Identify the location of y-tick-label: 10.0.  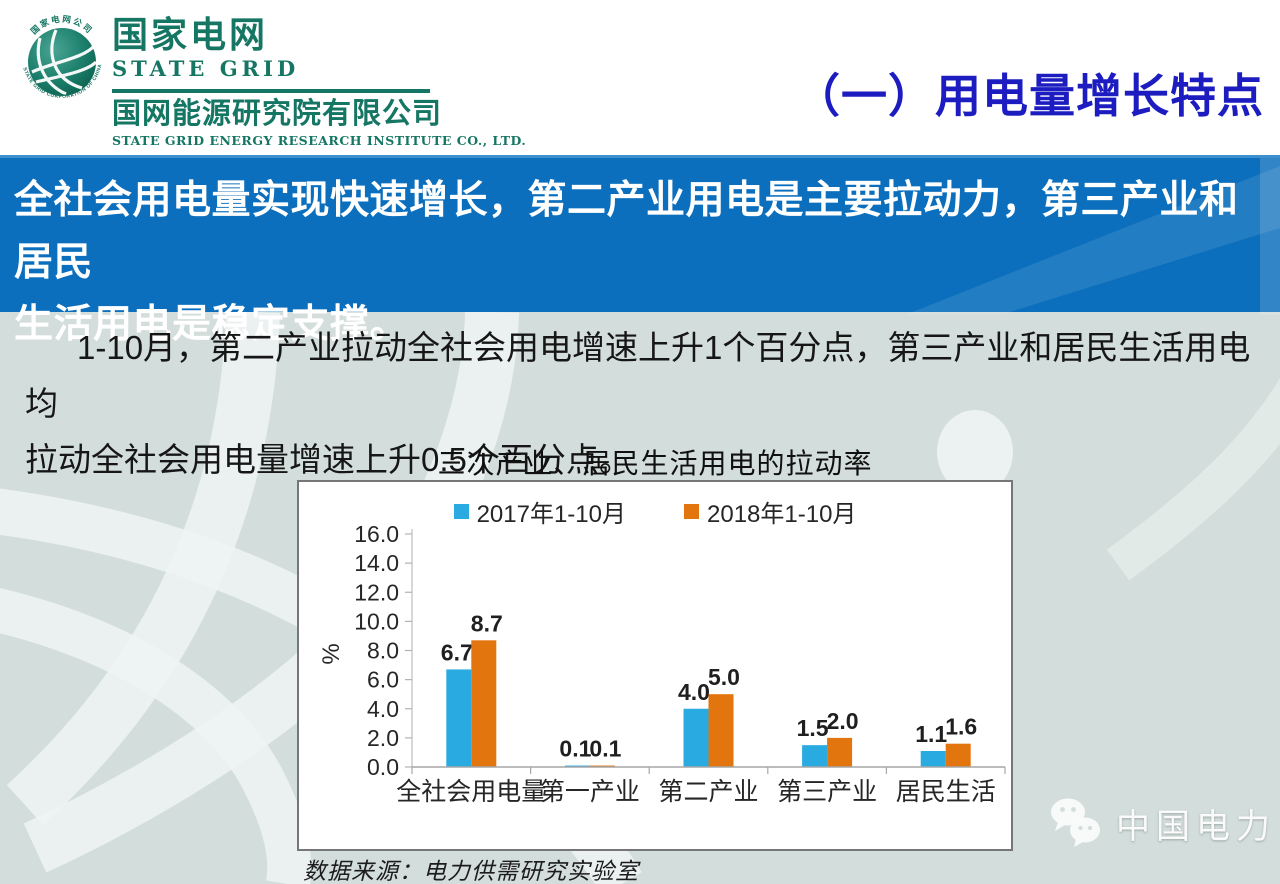
(376, 621).